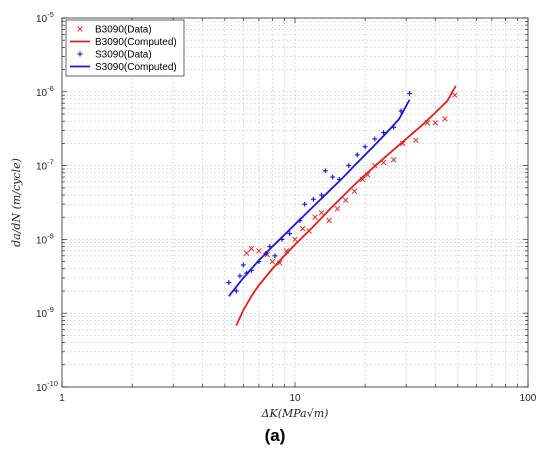 Image resolution: width=550 pixels, height=461 pixels. What do you see at coordinates (45, 91) in the screenshot?
I see `y-tick-label: 10⁻⁶` at bounding box center [45, 91].